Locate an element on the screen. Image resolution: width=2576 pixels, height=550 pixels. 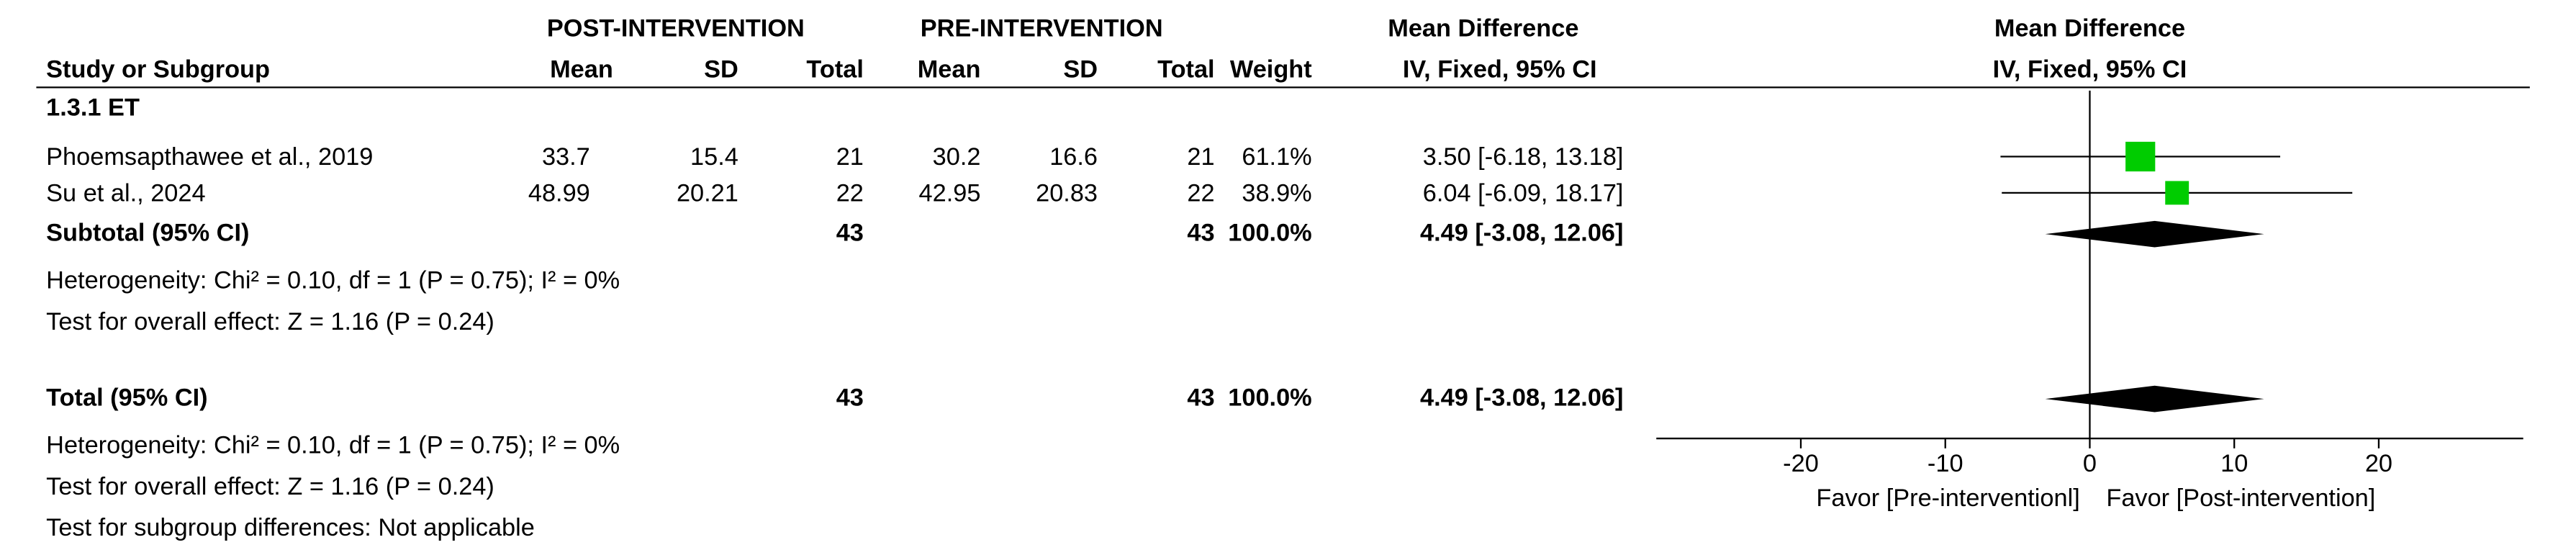
x-tick-label: -20 is located at coordinates (1801, 463).